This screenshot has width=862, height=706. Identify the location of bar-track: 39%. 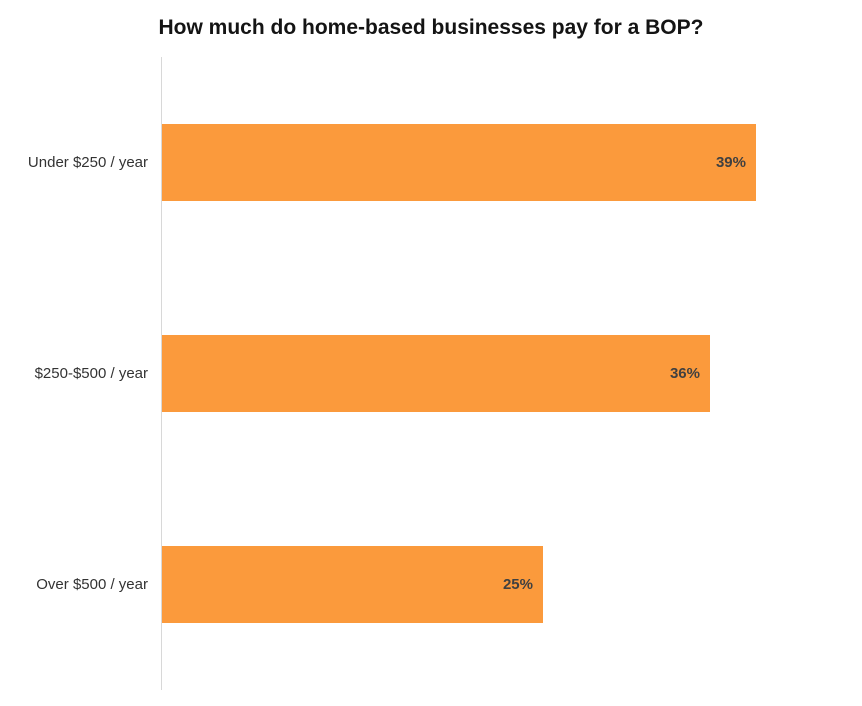
(512, 162).